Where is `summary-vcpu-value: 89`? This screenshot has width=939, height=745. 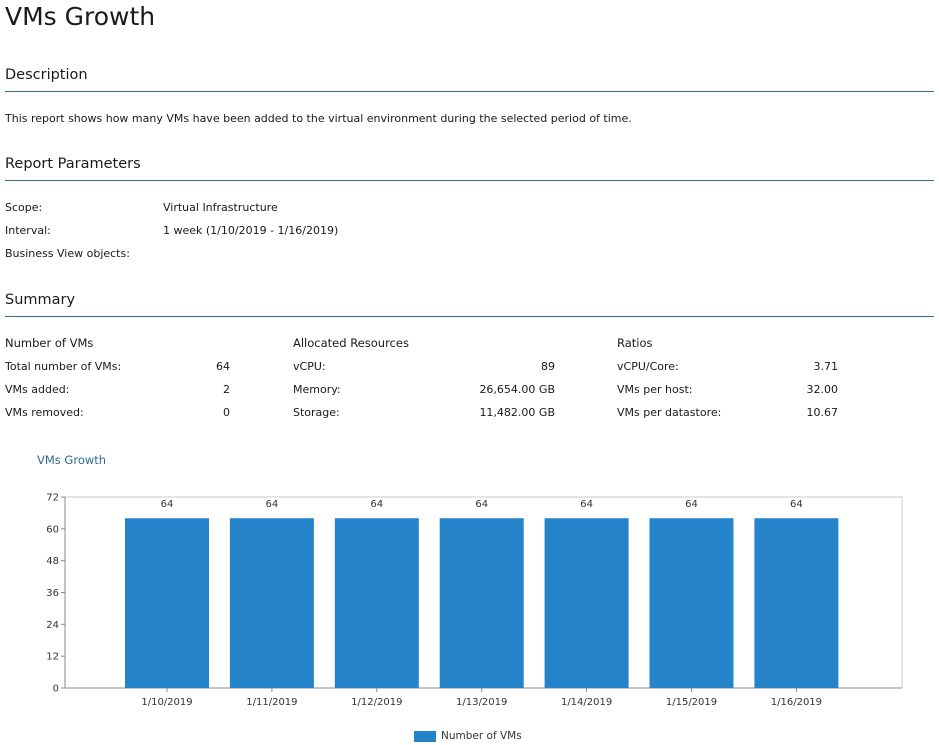 summary-vcpu-value: 89 is located at coordinates (548, 366).